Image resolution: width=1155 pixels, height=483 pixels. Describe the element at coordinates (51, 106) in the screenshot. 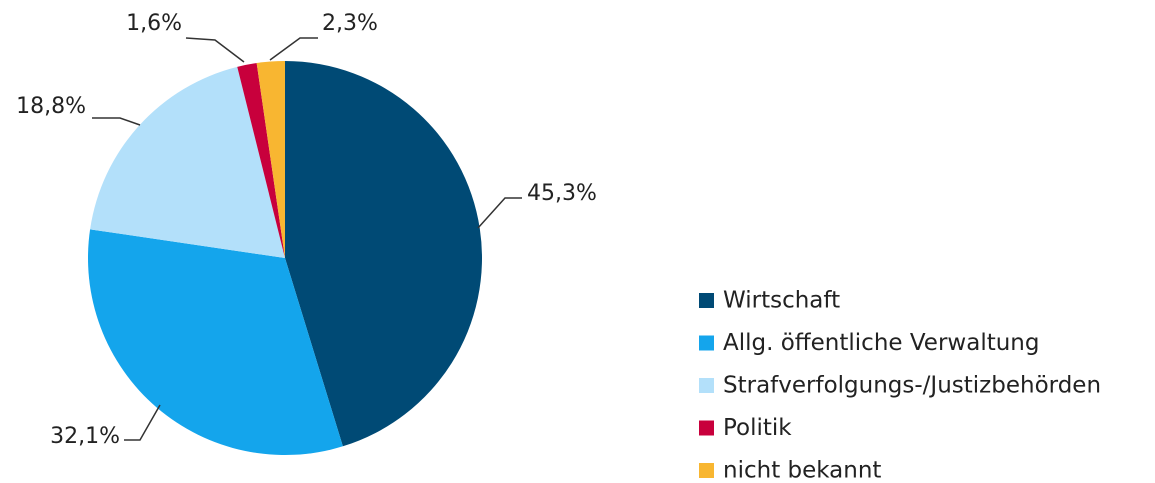

I see `data-label: 18,8%` at that location.